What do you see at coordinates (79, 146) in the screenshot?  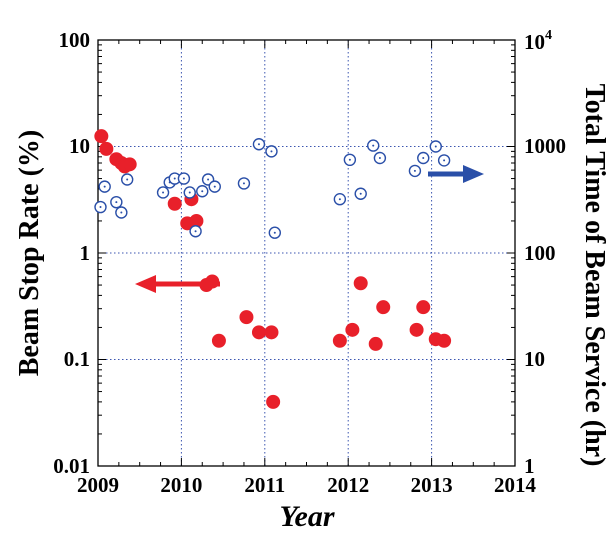 I see `y-left-tick-label: 10` at bounding box center [79, 146].